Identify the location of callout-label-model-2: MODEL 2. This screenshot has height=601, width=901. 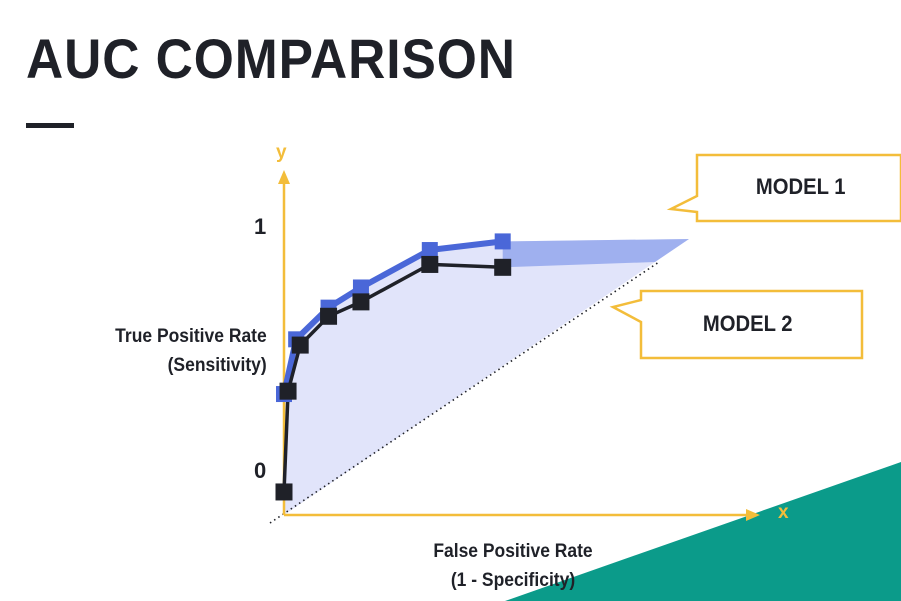
(747, 323).